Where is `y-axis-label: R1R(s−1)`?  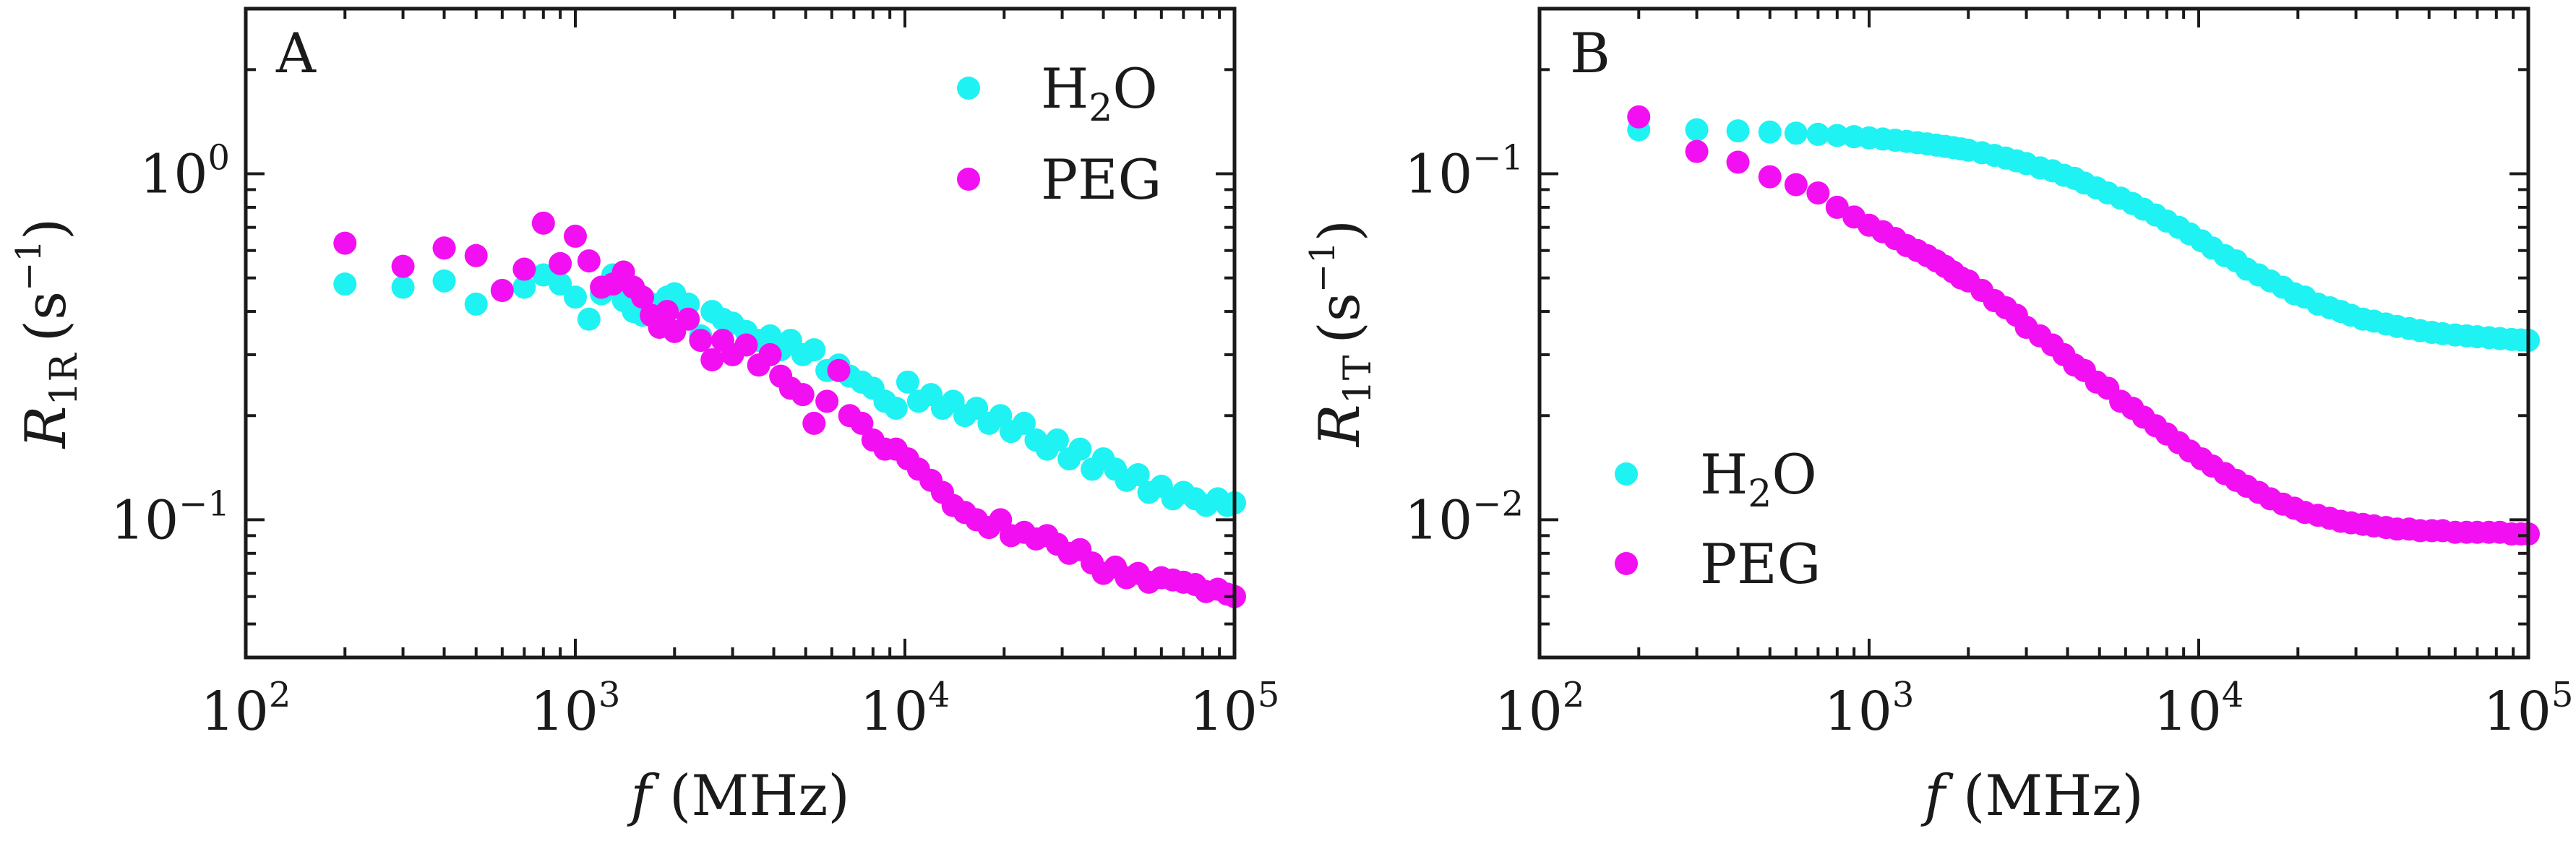 y-axis-label: R1R(s−1) is located at coordinates (48, 334).